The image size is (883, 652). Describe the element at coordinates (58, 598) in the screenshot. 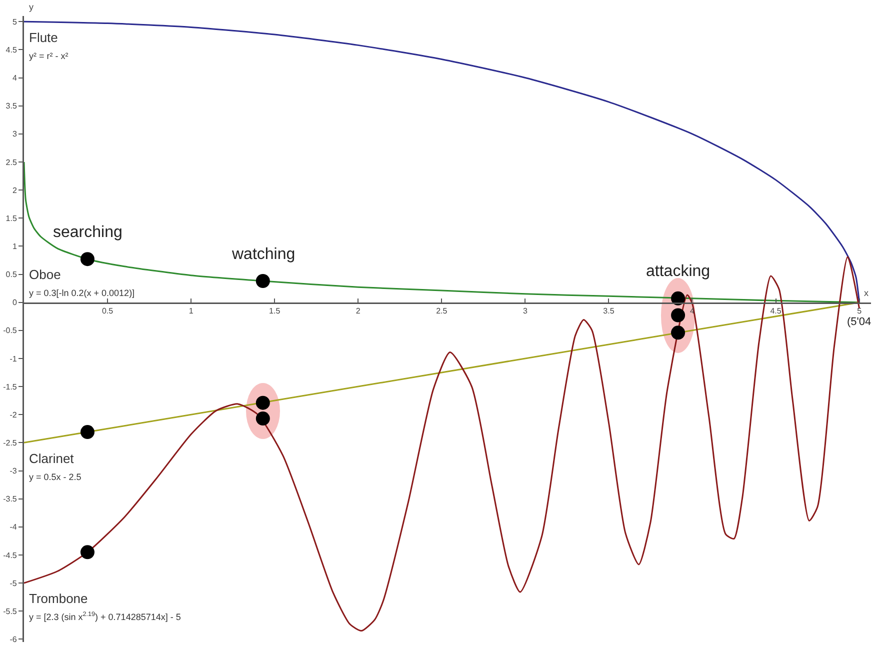

I see `series-label: Trombone` at that location.